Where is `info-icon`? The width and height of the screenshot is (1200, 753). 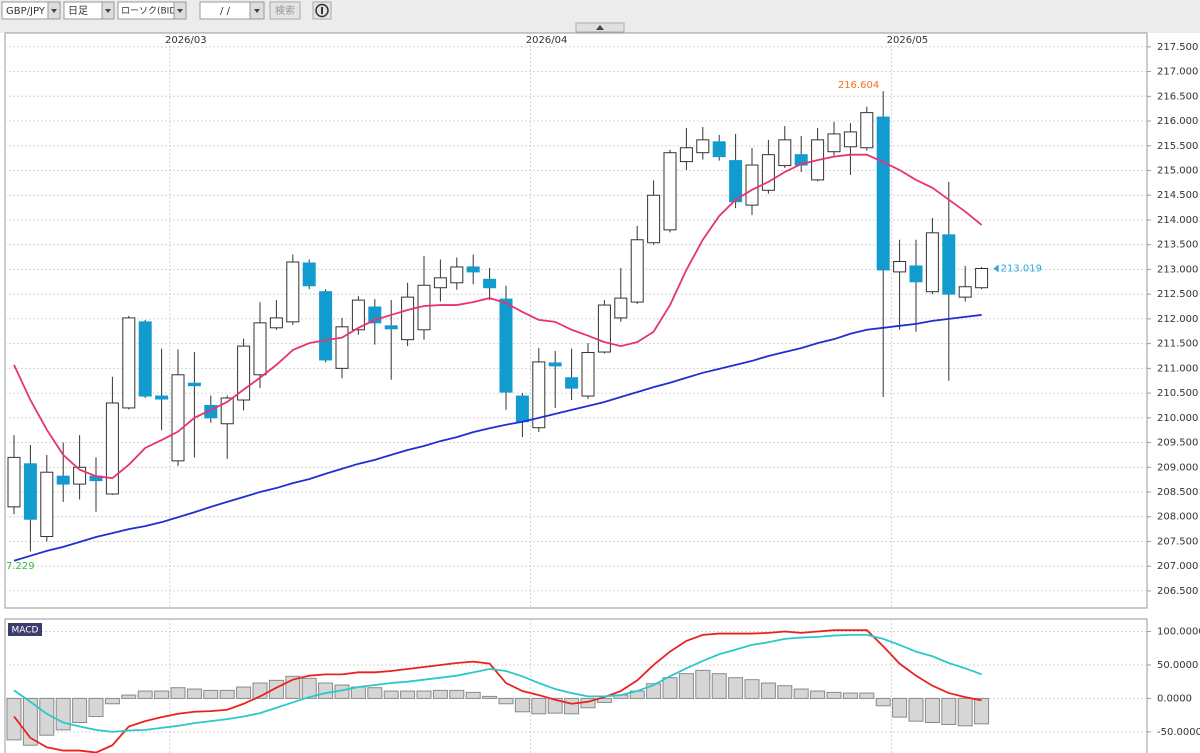
info-icon is located at coordinates (322, 10).